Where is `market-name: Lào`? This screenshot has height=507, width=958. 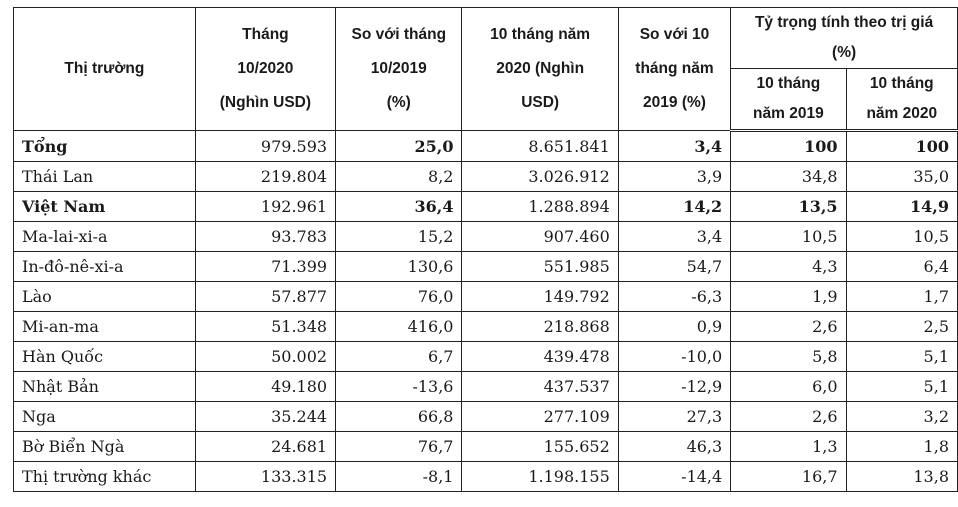 market-name: Lào is located at coordinates (104, 296).